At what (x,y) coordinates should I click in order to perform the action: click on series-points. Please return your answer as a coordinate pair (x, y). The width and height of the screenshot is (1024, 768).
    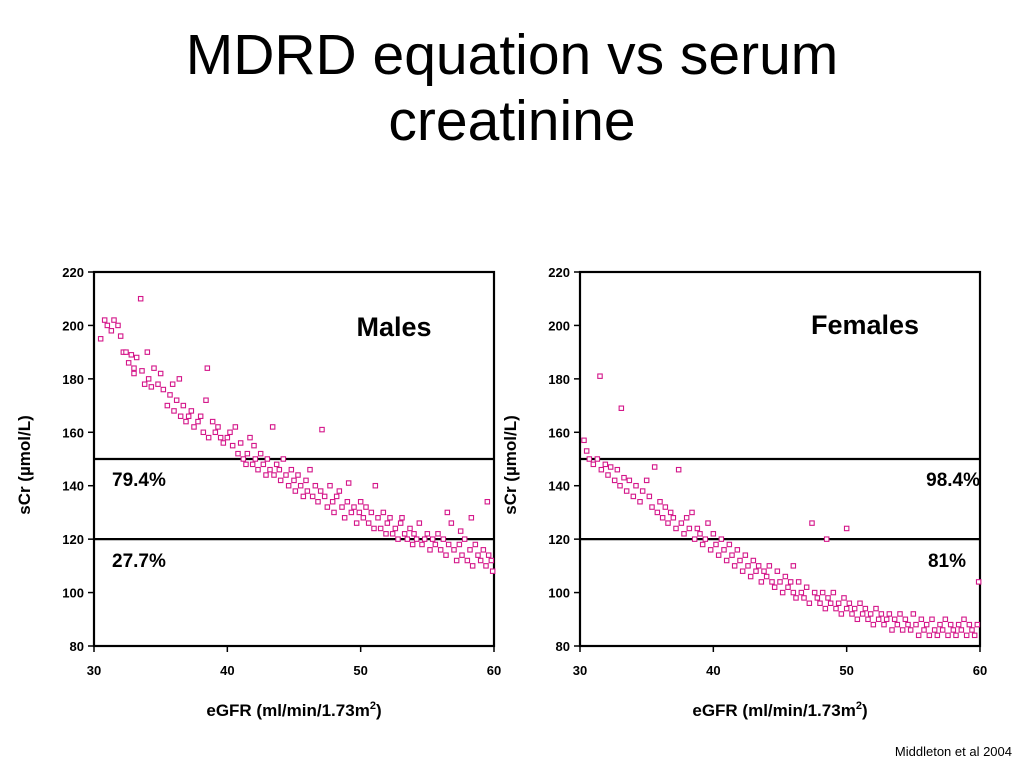
    Looking at the image, I should click on (781, 506).